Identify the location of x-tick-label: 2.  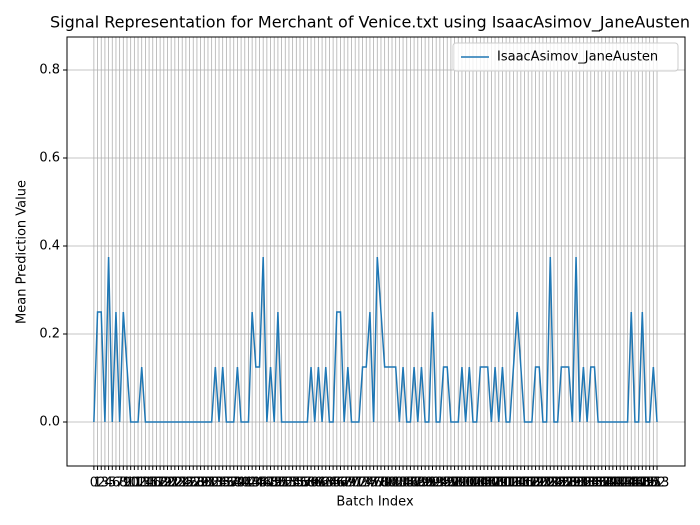
(101, 483).